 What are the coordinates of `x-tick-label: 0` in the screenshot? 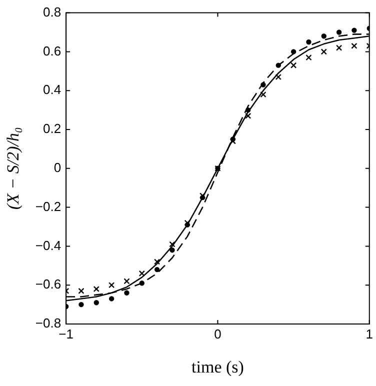 It's located at (218, 334).